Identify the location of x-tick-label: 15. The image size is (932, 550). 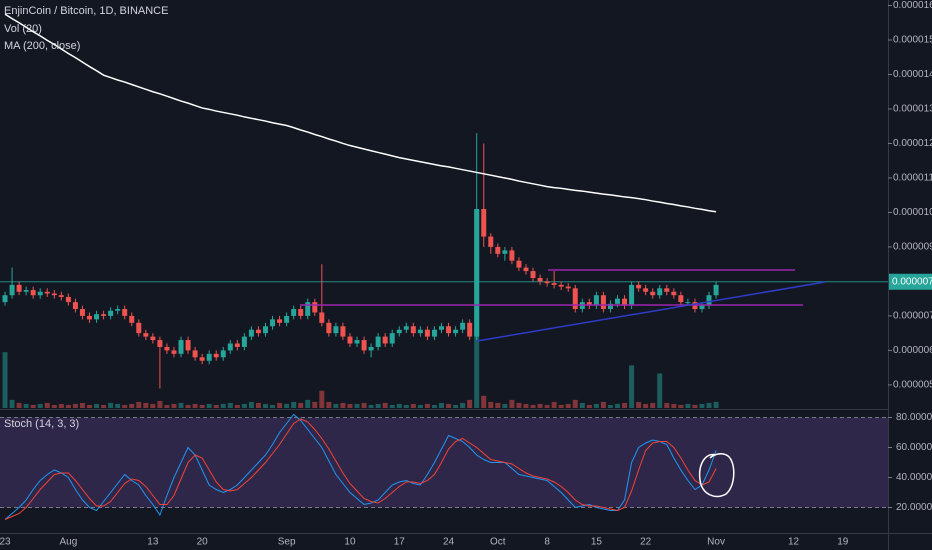
(597, 542).